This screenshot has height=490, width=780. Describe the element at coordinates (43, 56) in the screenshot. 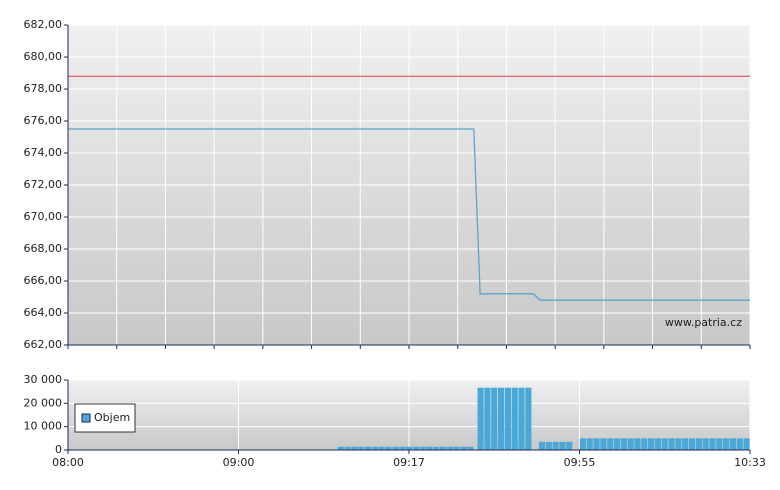

I see `y-tick-label: 680,00` at that location.